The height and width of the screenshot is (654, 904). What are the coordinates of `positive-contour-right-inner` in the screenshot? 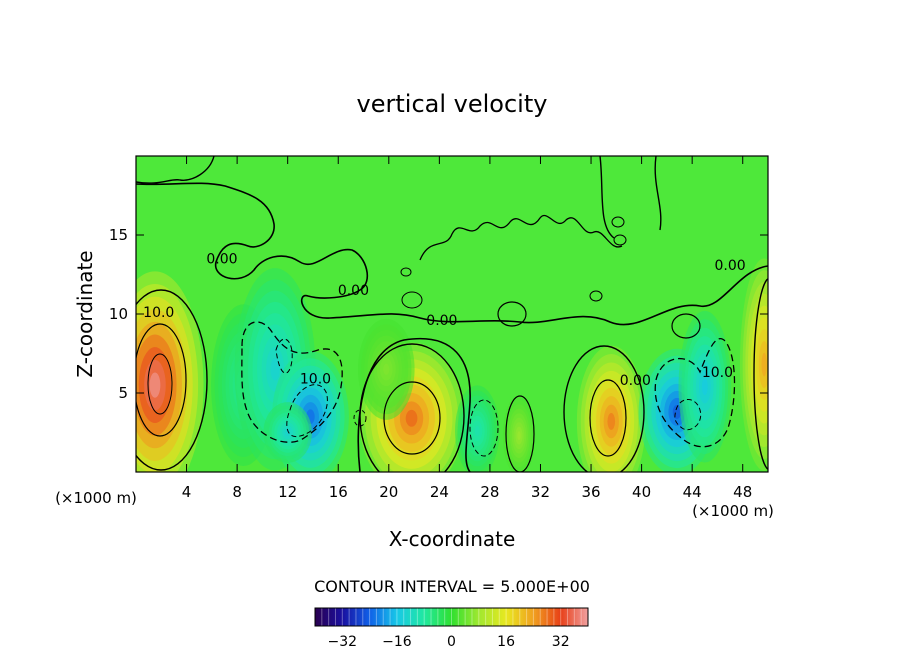 It's located at (608, 418).